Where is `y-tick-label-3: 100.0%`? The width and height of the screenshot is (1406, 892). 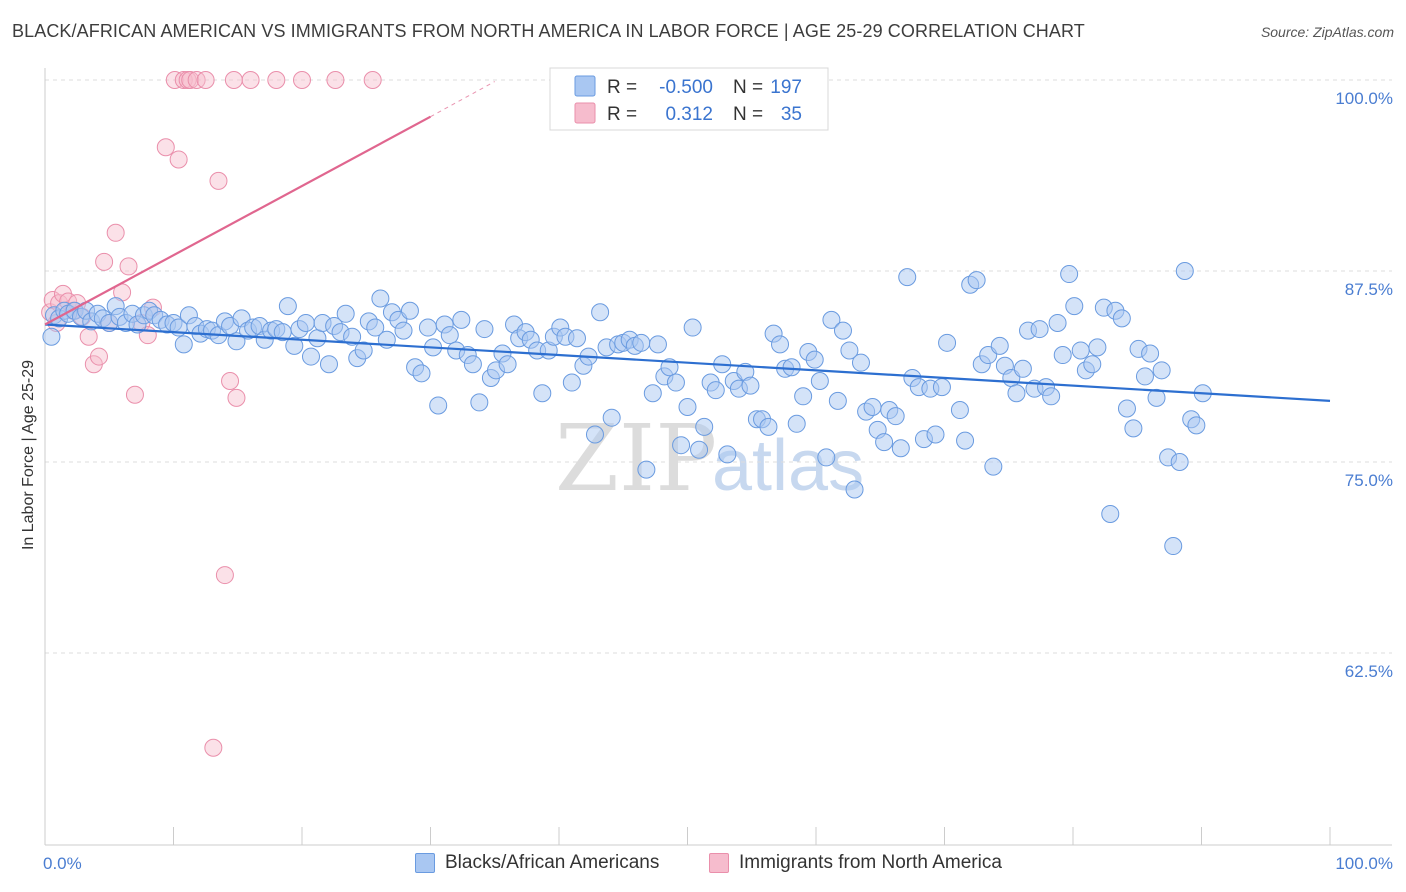
y-tick-label-3: 100.0% is located at coordinates (1364, 98).